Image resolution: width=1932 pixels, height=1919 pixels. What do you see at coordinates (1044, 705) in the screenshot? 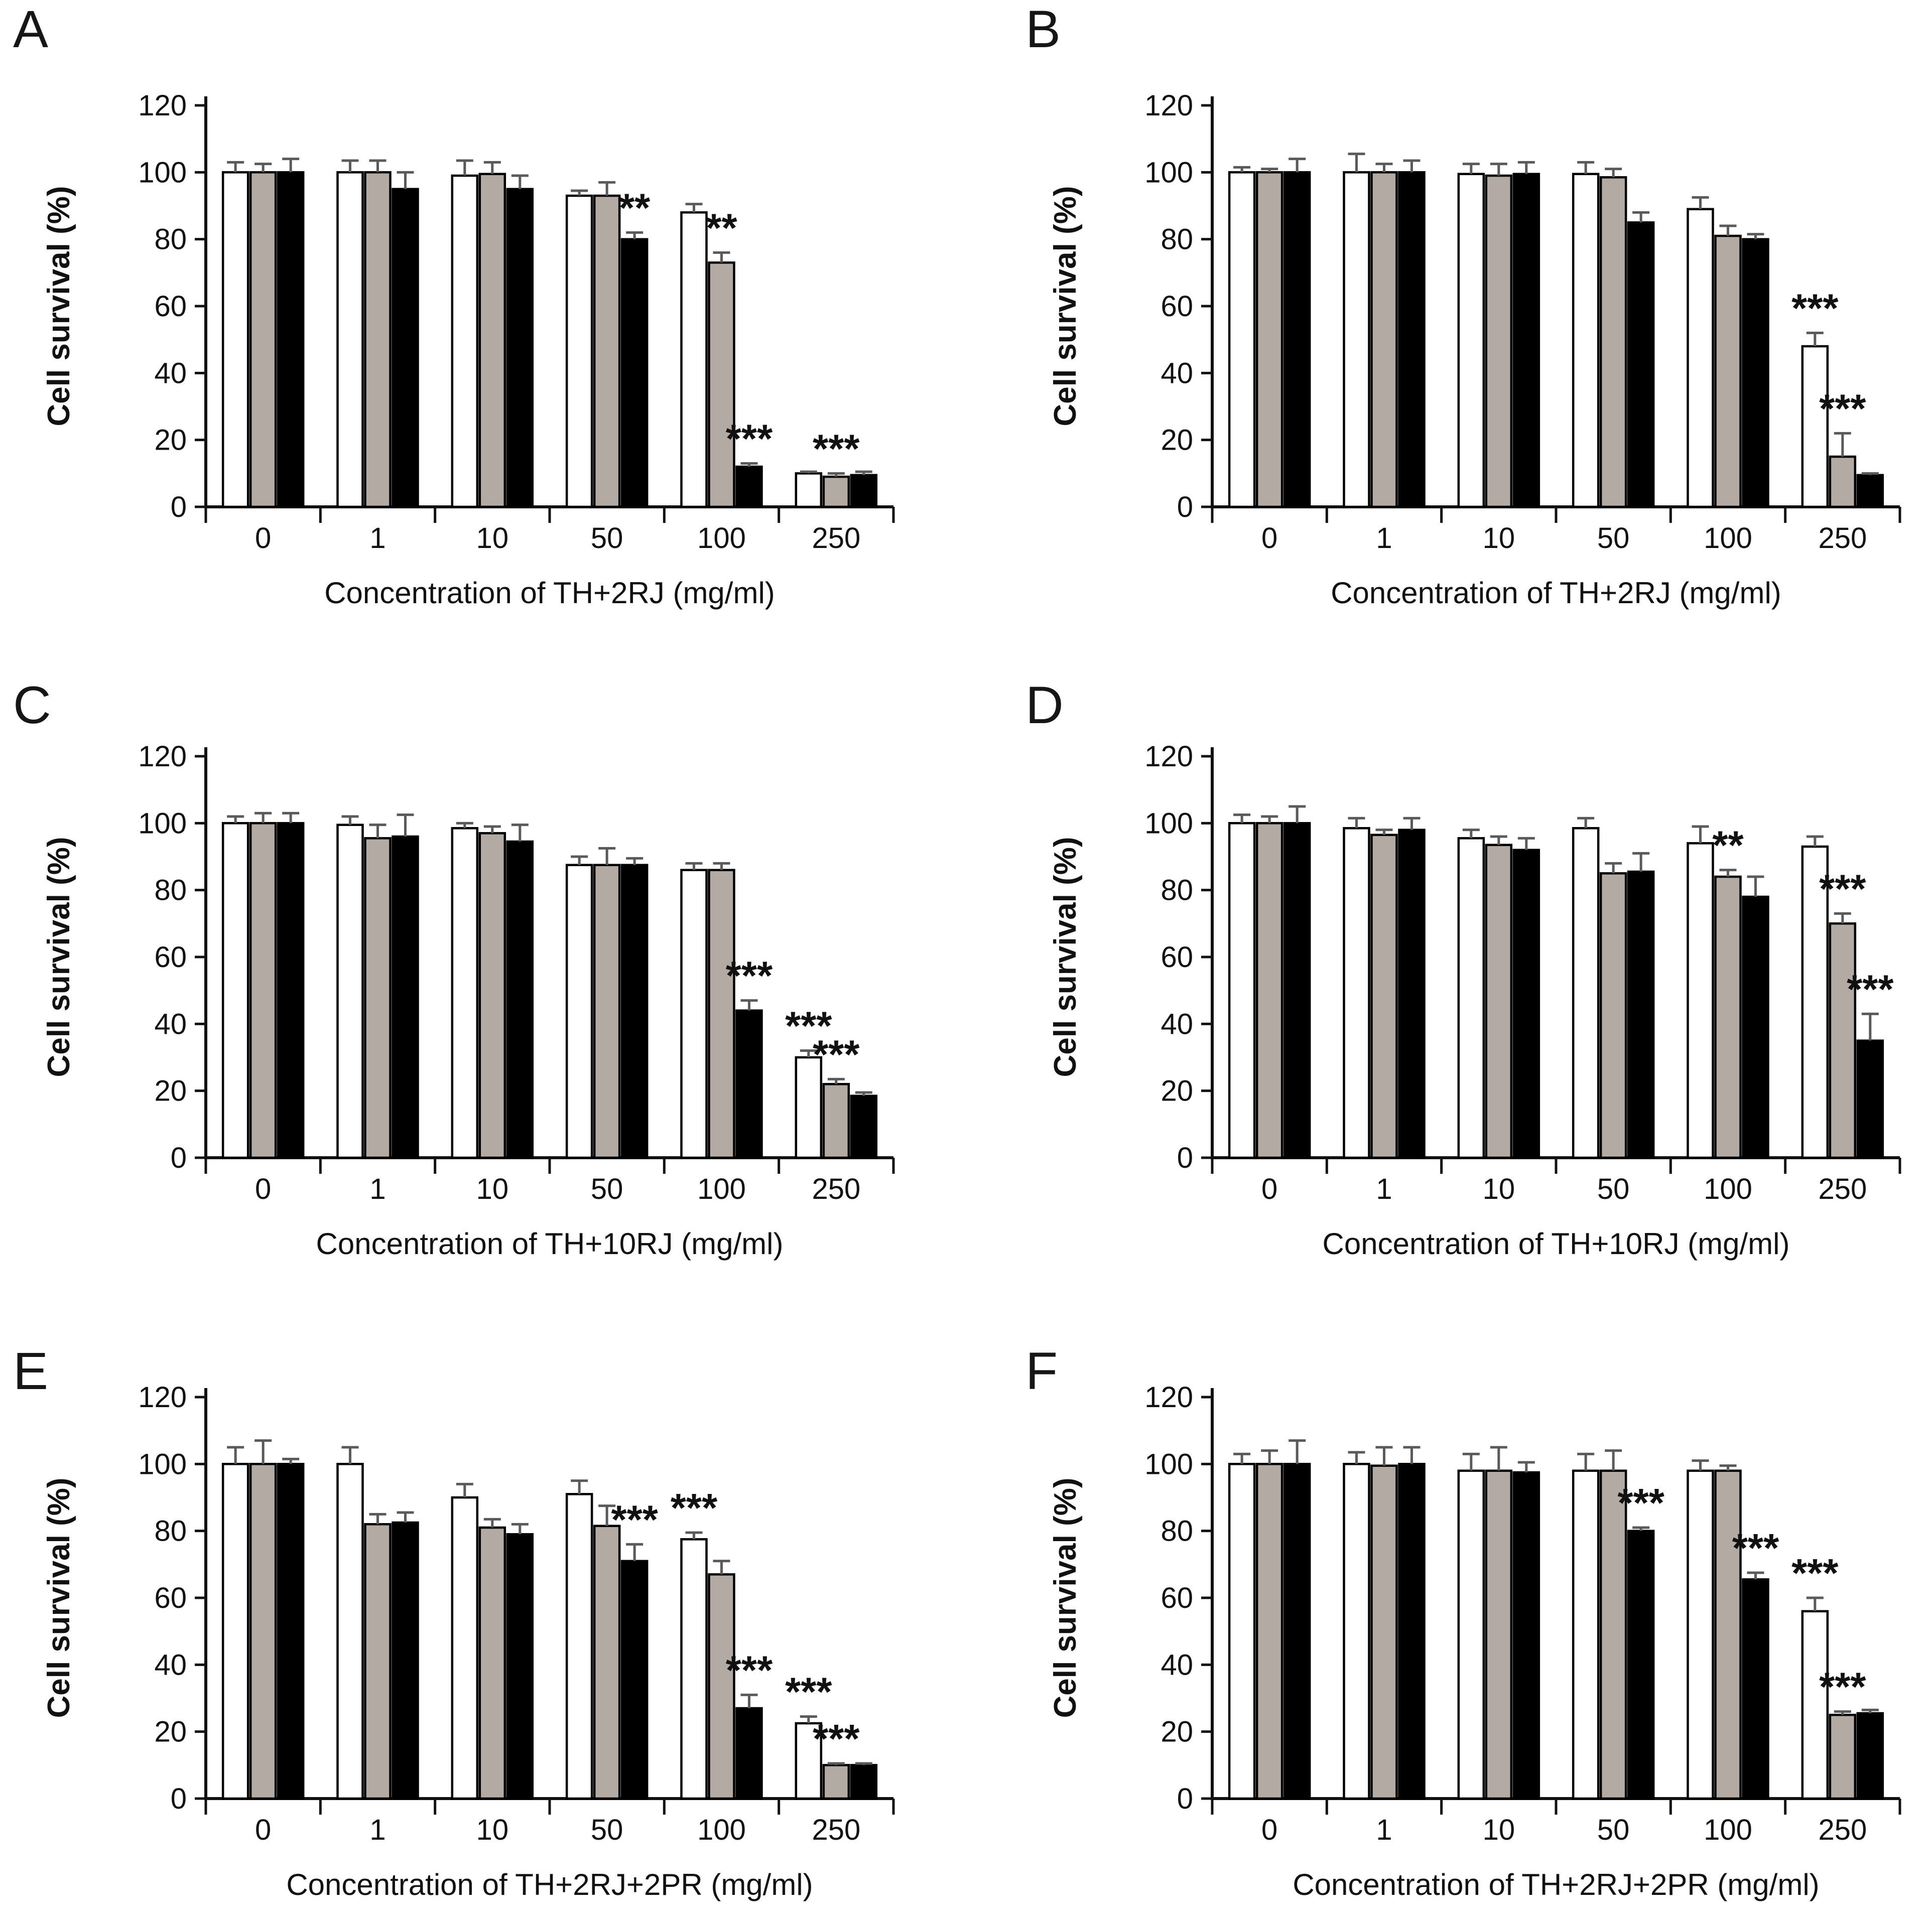
I see `panel-letter-d: D` at bounding box center [1044, 705].